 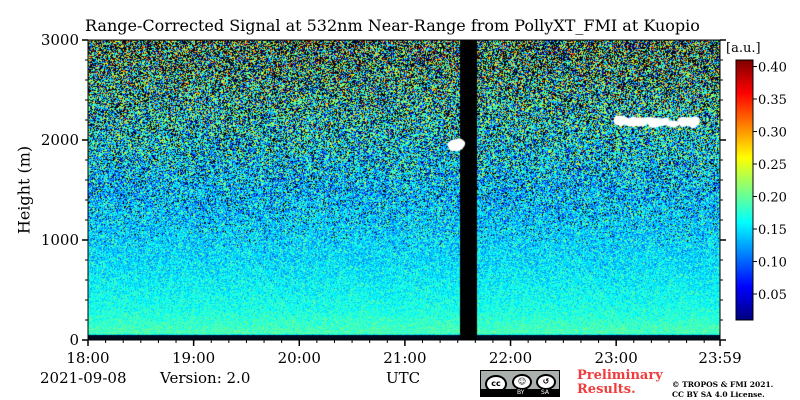 What do you see at coordinates (772, 133) in the screenshot?
I see `colorbar-tick-label: 0.30` at bounding box center [772, 133].